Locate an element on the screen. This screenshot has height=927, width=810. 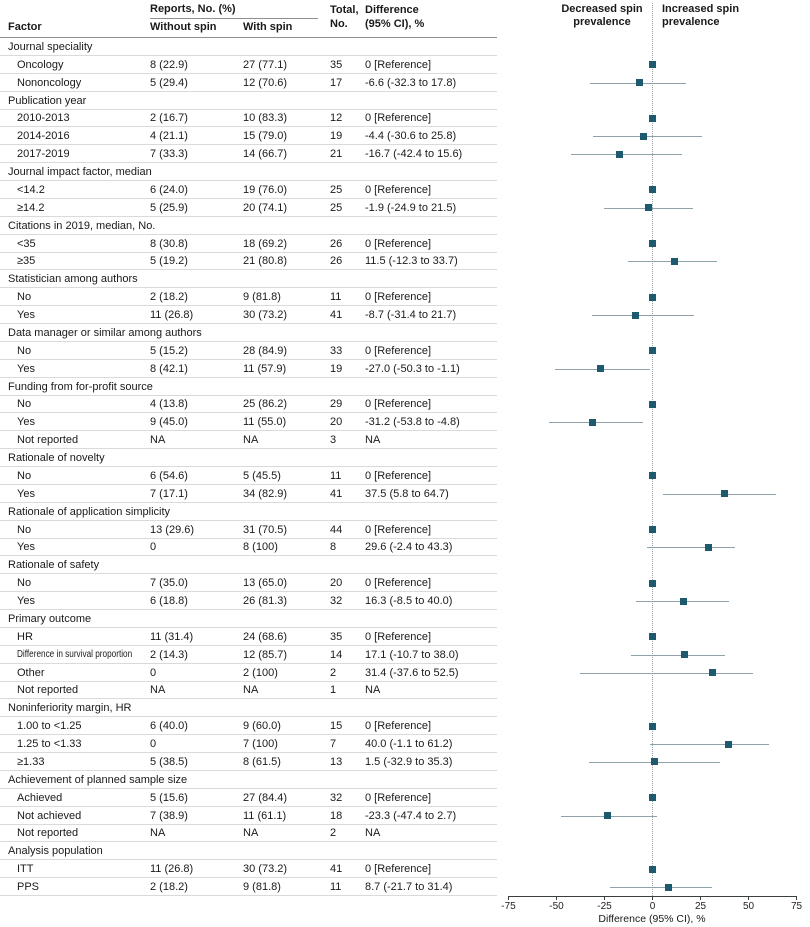
column-header-with-spin: With spin is located at coordinates (268, 27).